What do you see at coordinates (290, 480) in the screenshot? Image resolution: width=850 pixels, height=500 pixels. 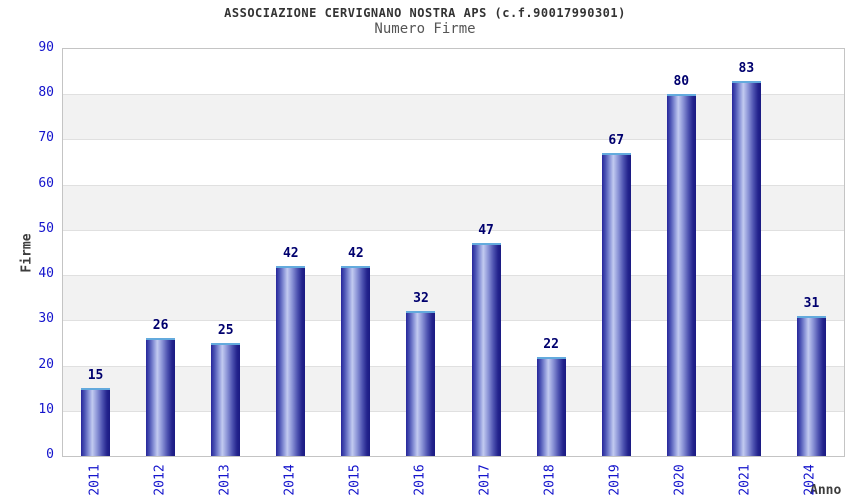 I see `x-tick-label: 2014` at bounding box center [290, 480].